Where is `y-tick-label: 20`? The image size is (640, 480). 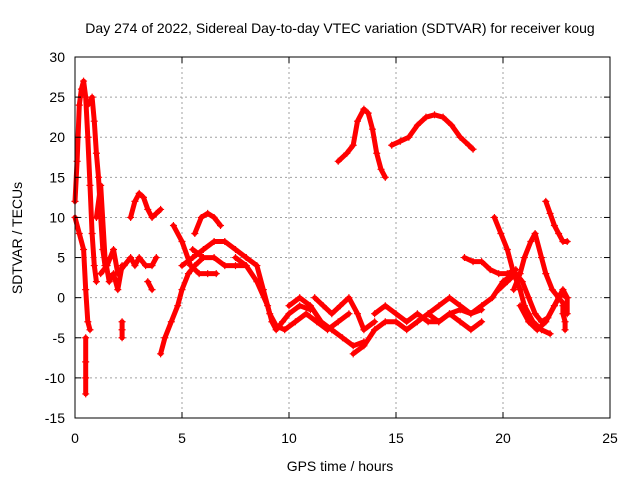
y-tick-label: 20 is located at coordinates (57, 137).